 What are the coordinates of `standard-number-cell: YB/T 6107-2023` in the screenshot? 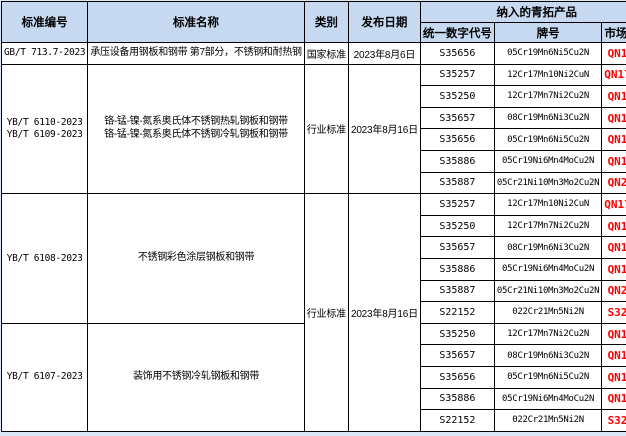 It's located at (45, 377).